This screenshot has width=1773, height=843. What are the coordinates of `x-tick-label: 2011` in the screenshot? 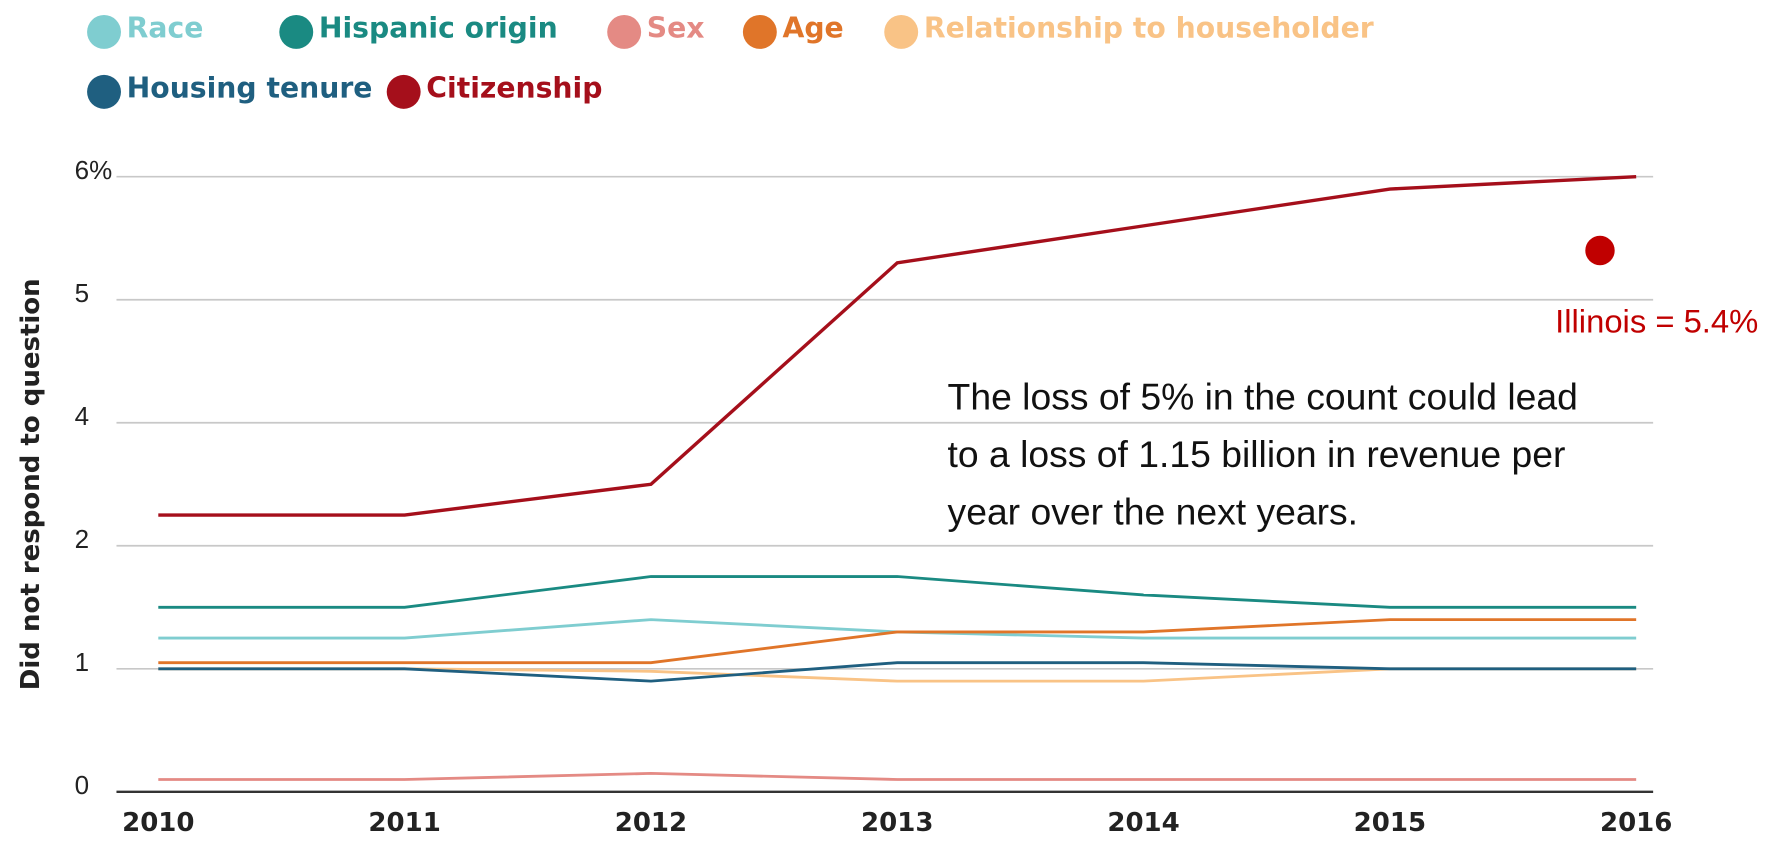 It's located at (404, 823).